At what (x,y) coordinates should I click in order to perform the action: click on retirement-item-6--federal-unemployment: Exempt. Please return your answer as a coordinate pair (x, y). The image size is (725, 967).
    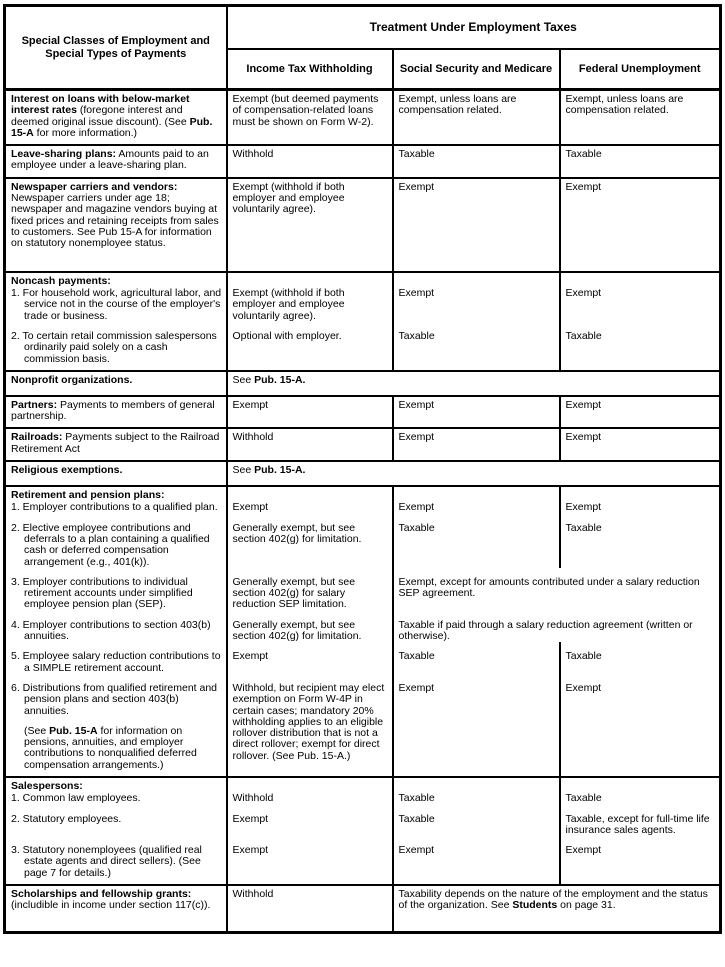
    Looking at the image, I should click on (639, 725).